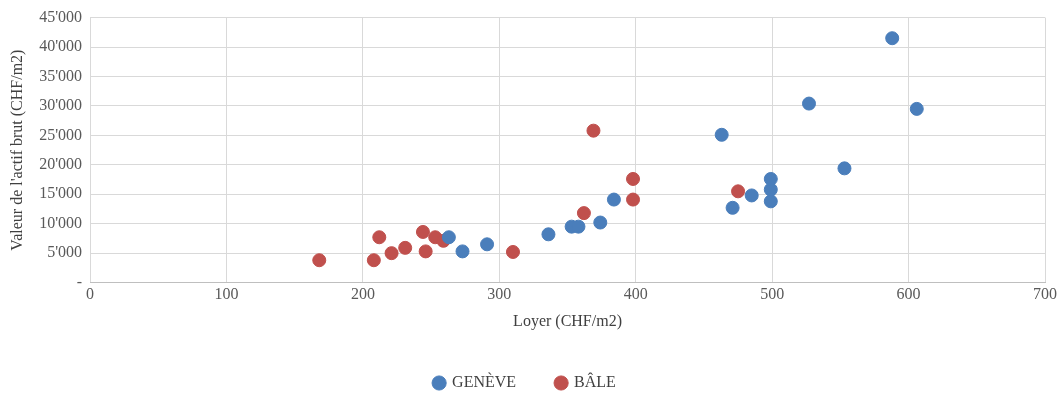 This screenshot has height=401, width=1060. What do you see at coordinates (484, 381) in the screenshot?
I see `legend-label: GENÈVE` at bounding box center [484, 381].